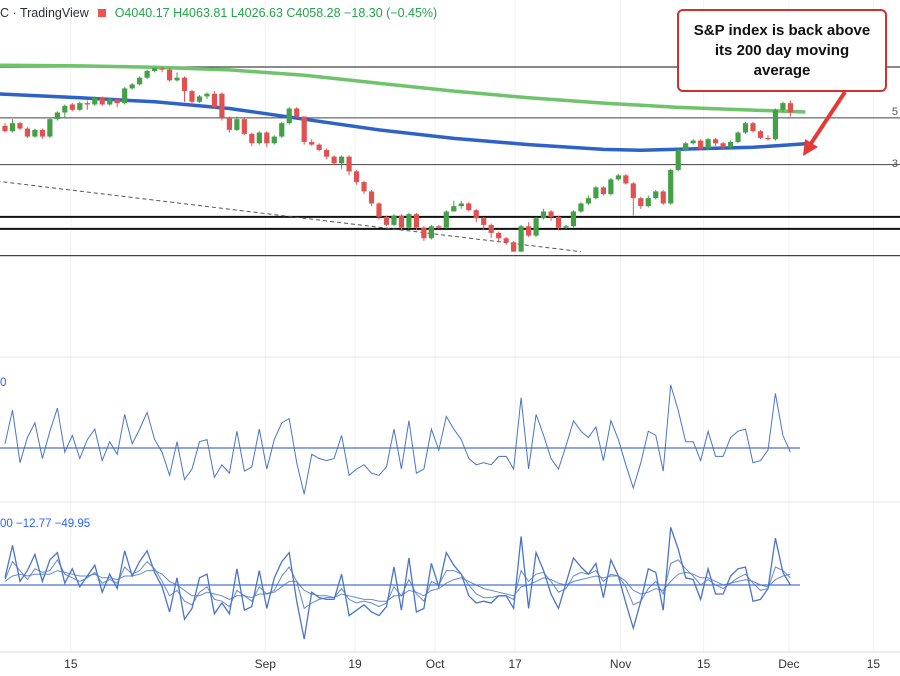 The height and width of the screenshot is (676, 900). Describe the element at coordinates (45, 524) in the screenshot. I see `indicator-2-legend: 00 −12.77 −49.95` at that location.